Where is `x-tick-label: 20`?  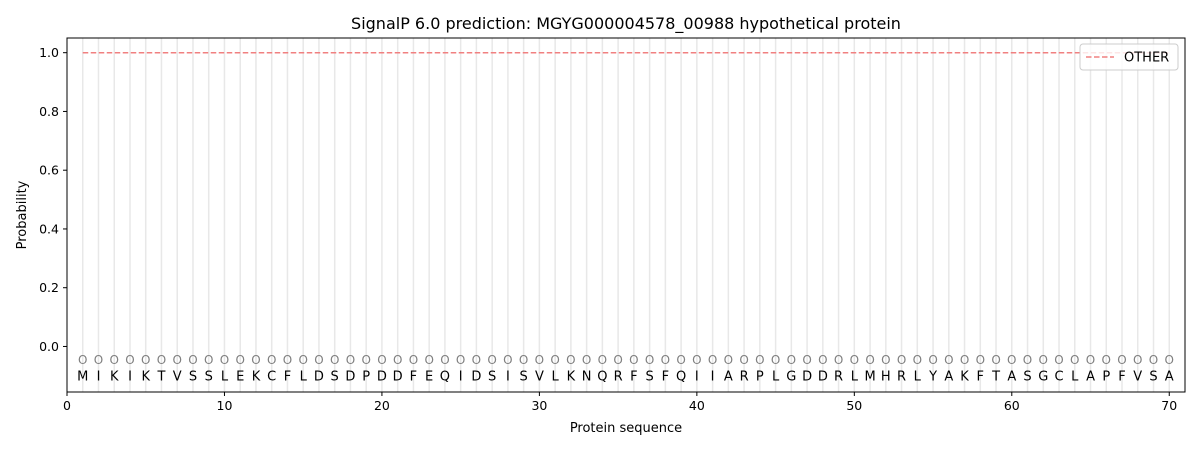
x-tick-label: 20 is located at coordinates (382, 405).